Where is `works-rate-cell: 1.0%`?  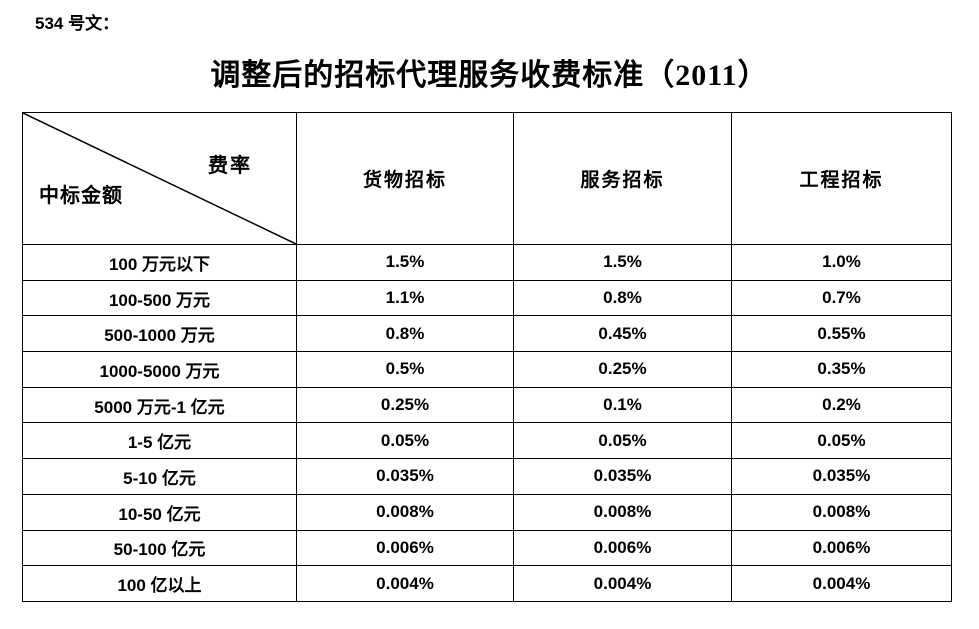
works-rate-cell: 1.0% is located at coordinates (841, 262).